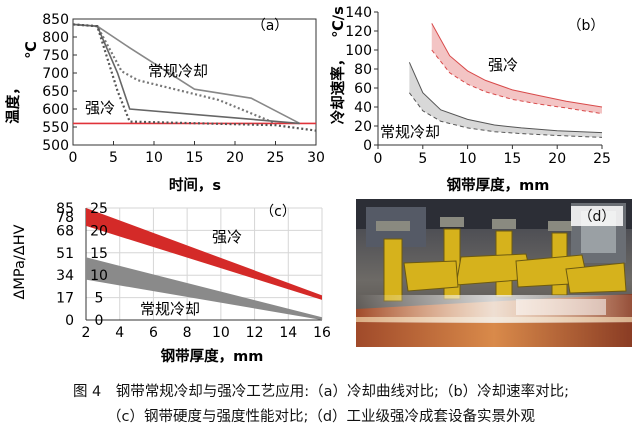 This screenshot has height=447, width=642. Describe the element at coordinates (99, 209) in the screenshot. I see `chart-c-ytick-right-label: 25` at that location.